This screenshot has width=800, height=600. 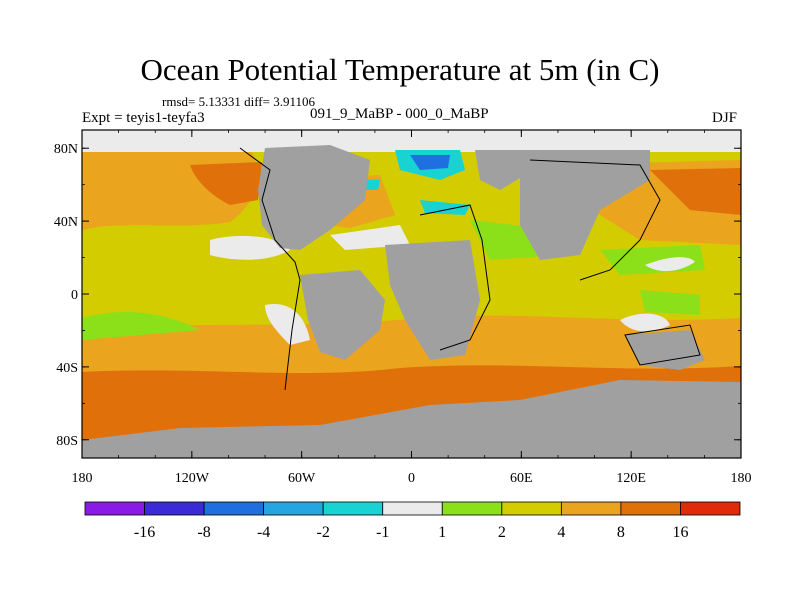 I want to click on land-australia, so click(x=665, y=350).